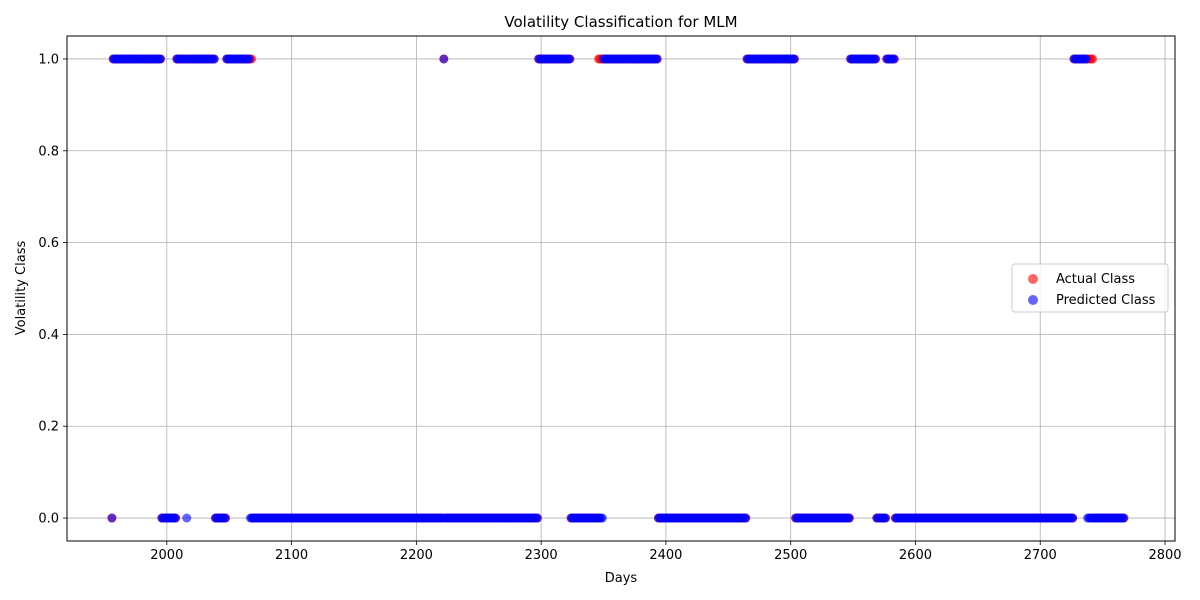 The height and width of the screenshot is (600, 1200). I want to click on x-tick-label: 2100, so click(291, 555).